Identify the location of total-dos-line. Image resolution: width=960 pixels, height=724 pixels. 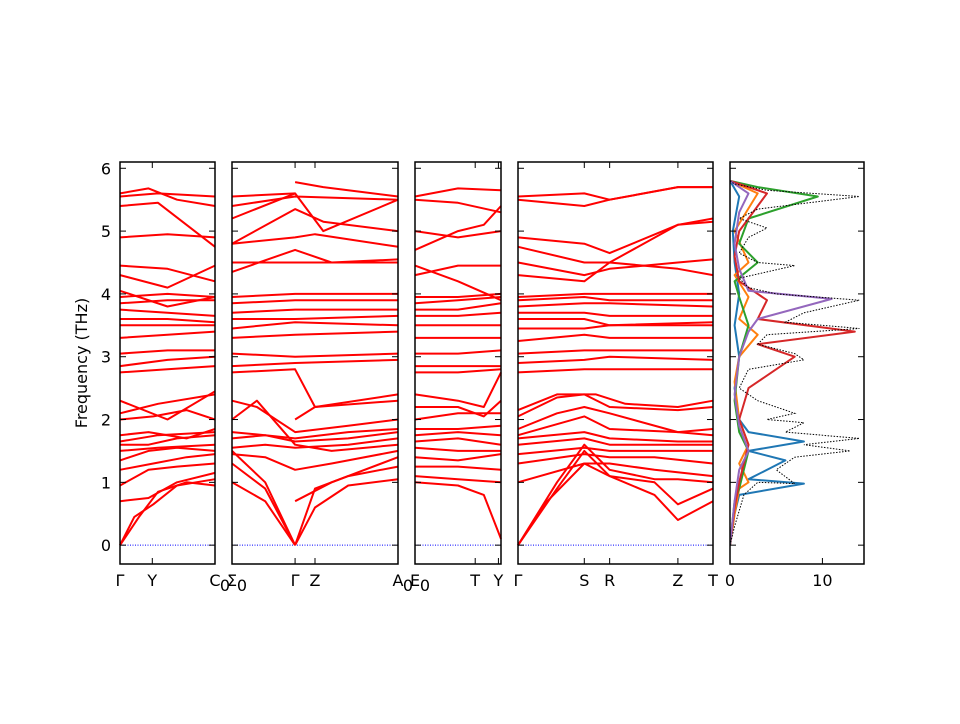
(795, 363).